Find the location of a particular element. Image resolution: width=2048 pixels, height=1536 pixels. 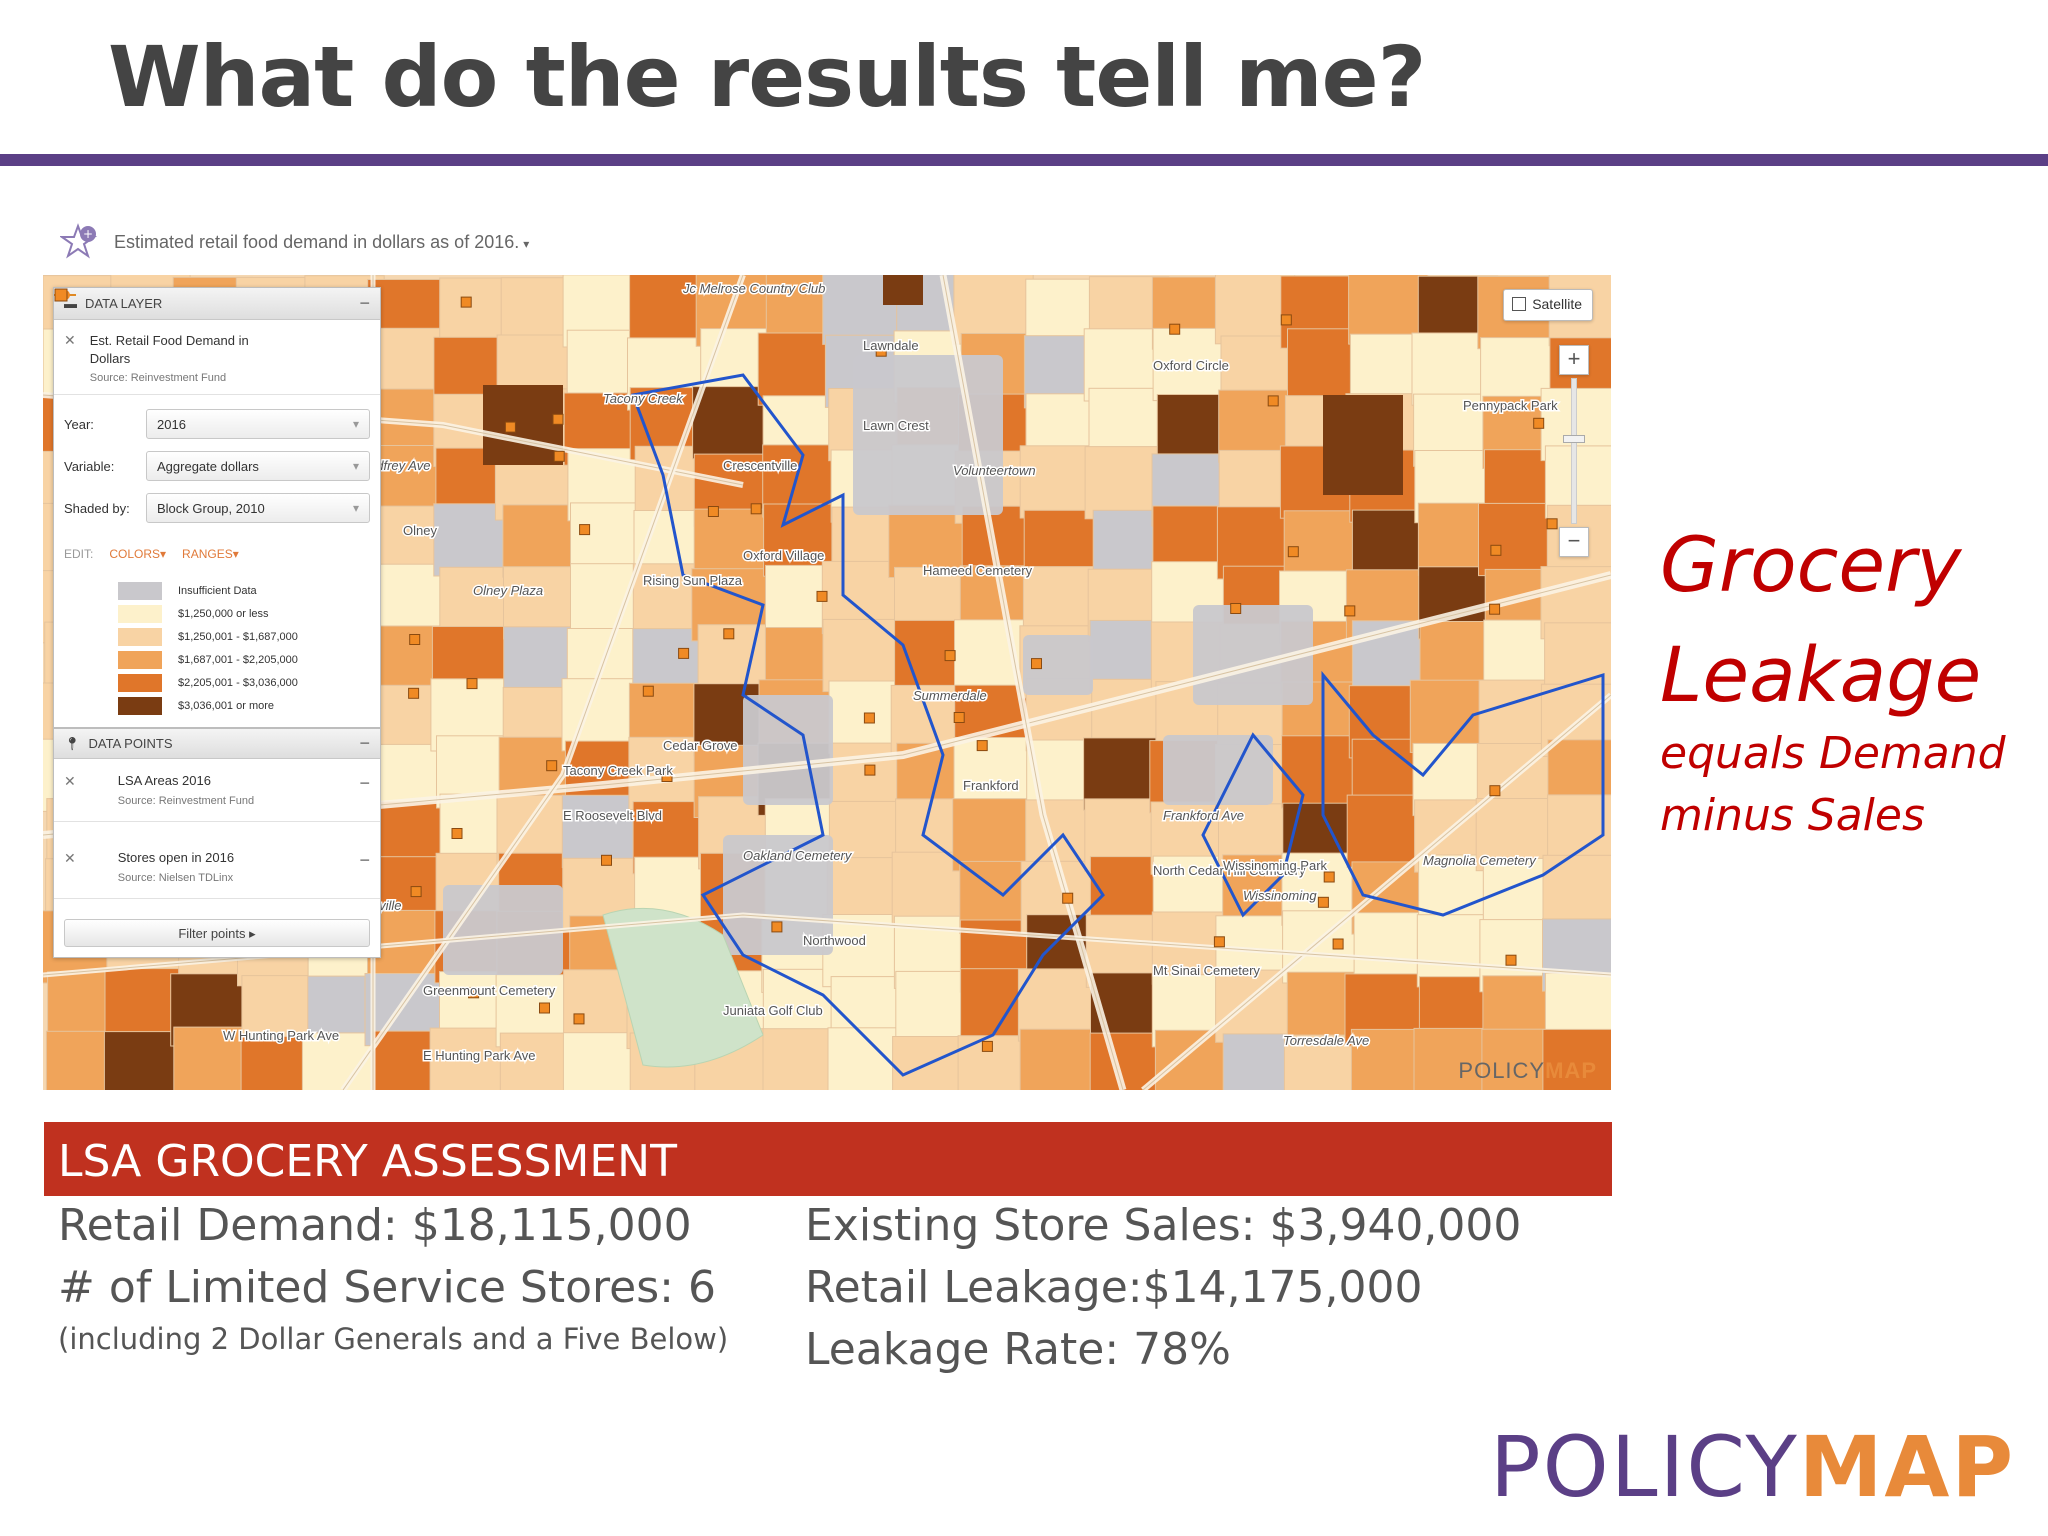

point-name: LSA Areas 2016 is located at coordinates (164, 780).